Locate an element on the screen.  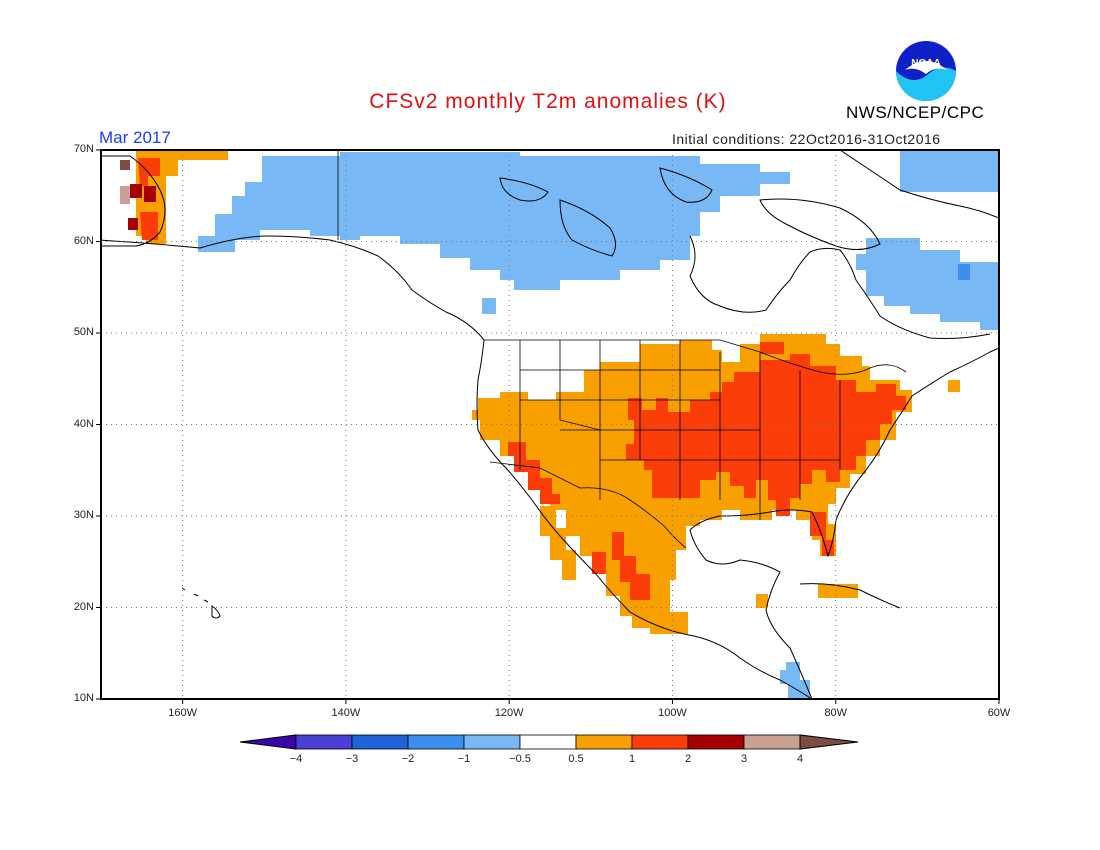
strong-warm-great-lakes is located at coordinates (772, 348).